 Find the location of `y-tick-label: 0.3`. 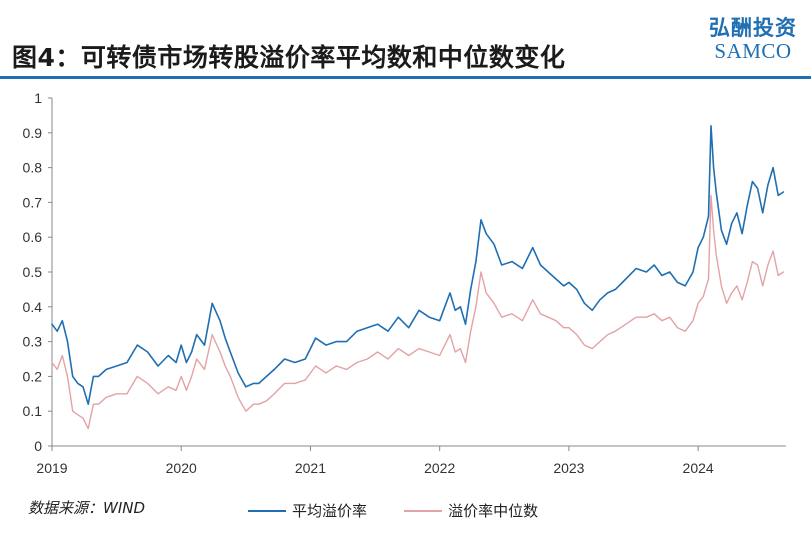

y-tick-label: 0.3 is located at coordinates (33, 342).